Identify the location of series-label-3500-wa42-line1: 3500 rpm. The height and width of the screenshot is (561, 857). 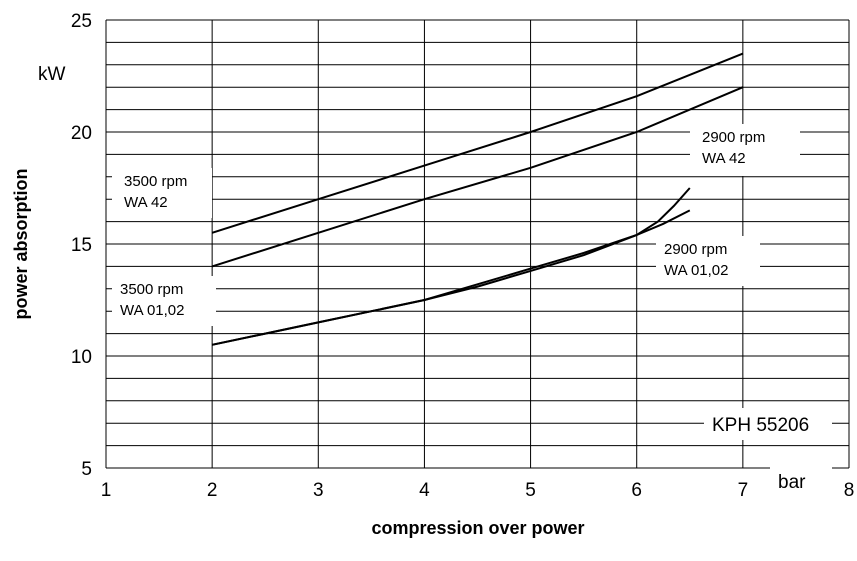
(155, 181).